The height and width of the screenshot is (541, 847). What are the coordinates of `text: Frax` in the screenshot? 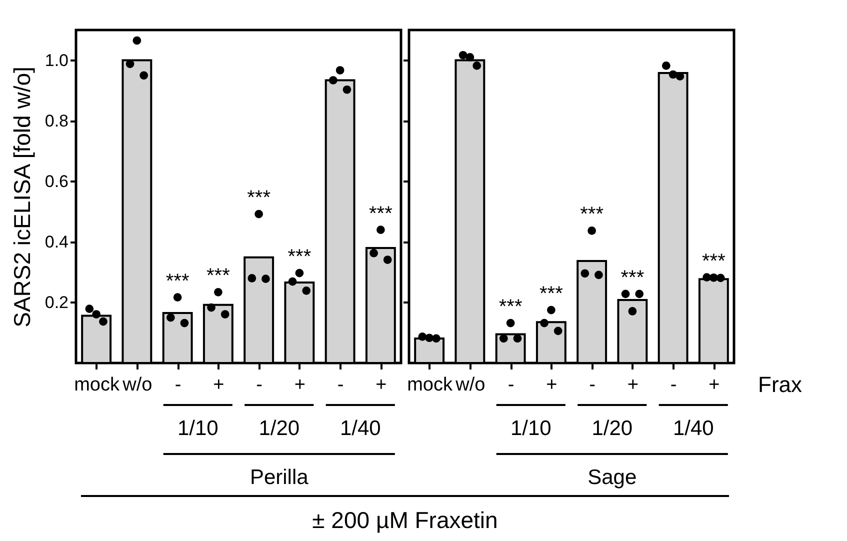 It's located at (780, 384).